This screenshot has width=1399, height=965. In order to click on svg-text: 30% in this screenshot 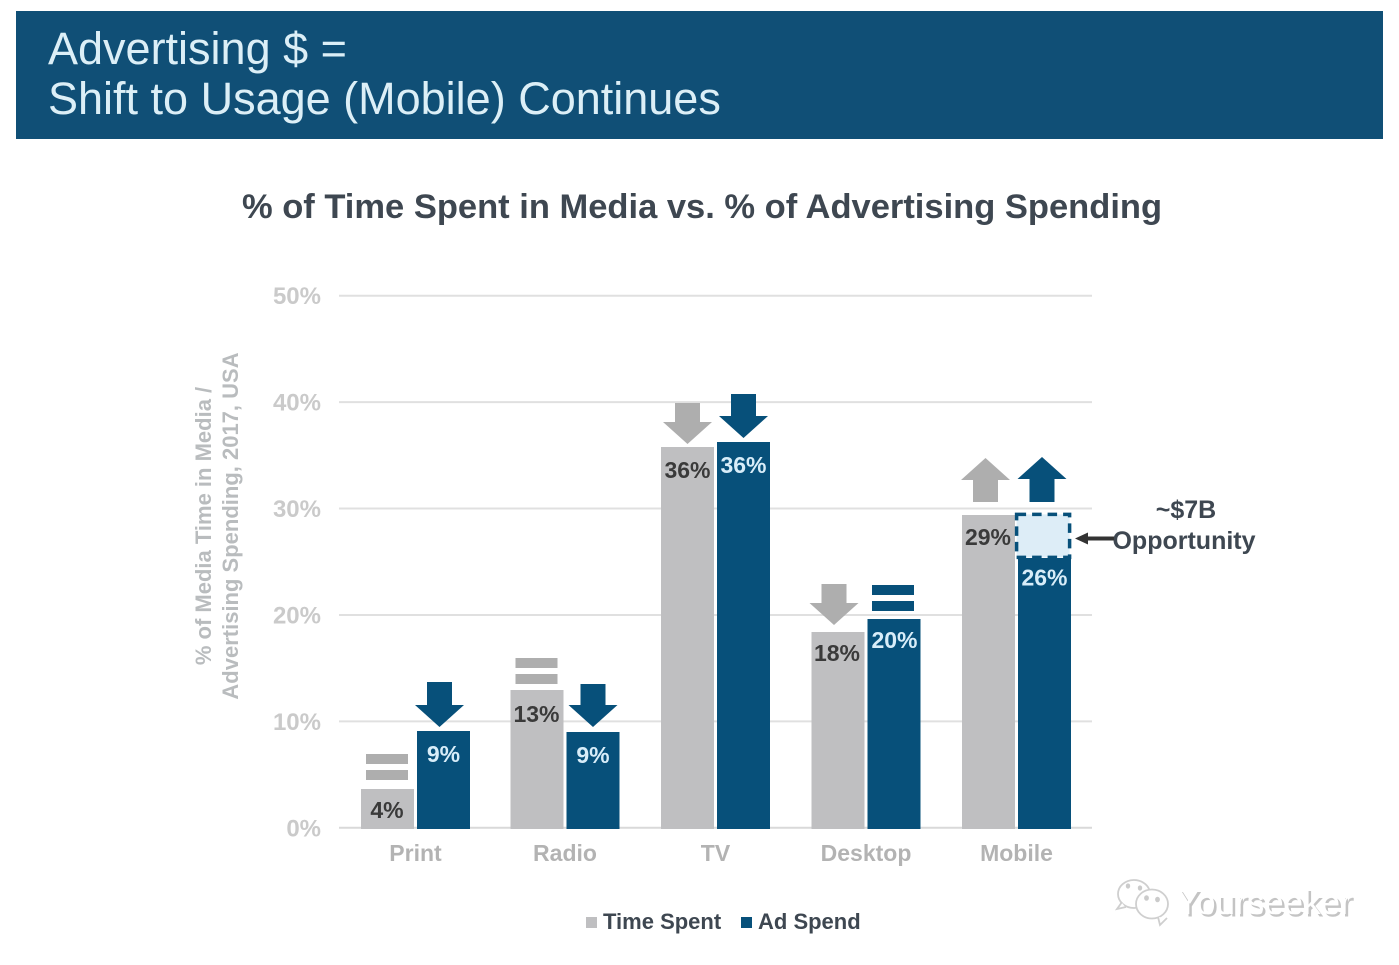, I will do `click(297, 509)`.